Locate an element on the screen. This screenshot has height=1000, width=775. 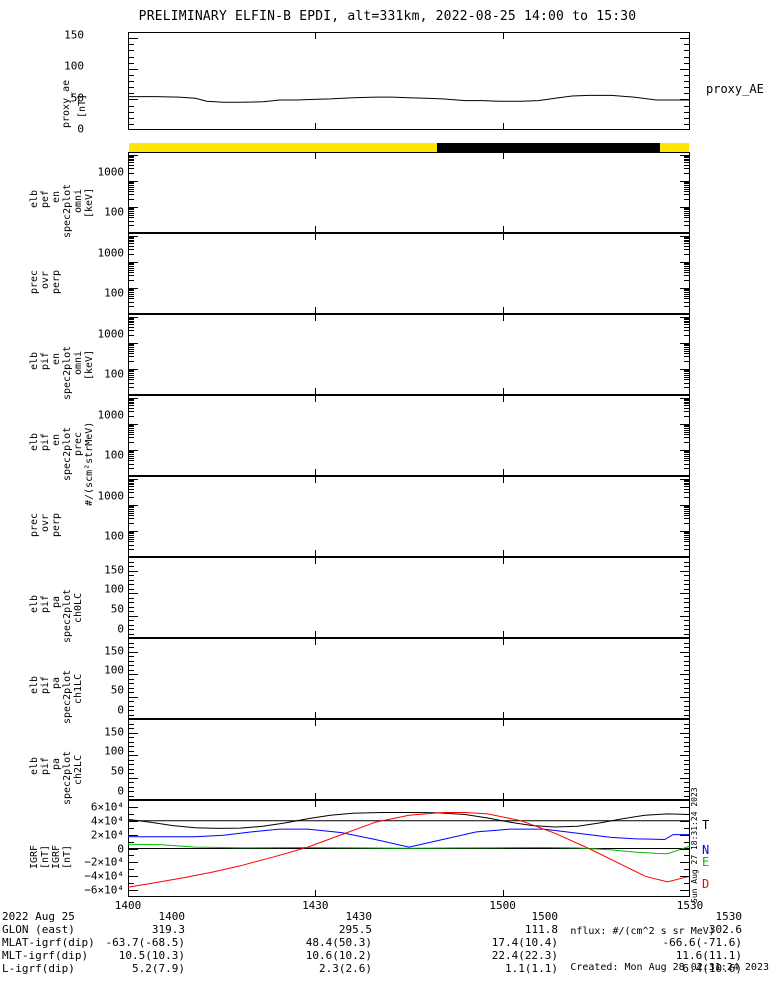
ephemeris-cell: 1500 is located at coordinates (545, 916).